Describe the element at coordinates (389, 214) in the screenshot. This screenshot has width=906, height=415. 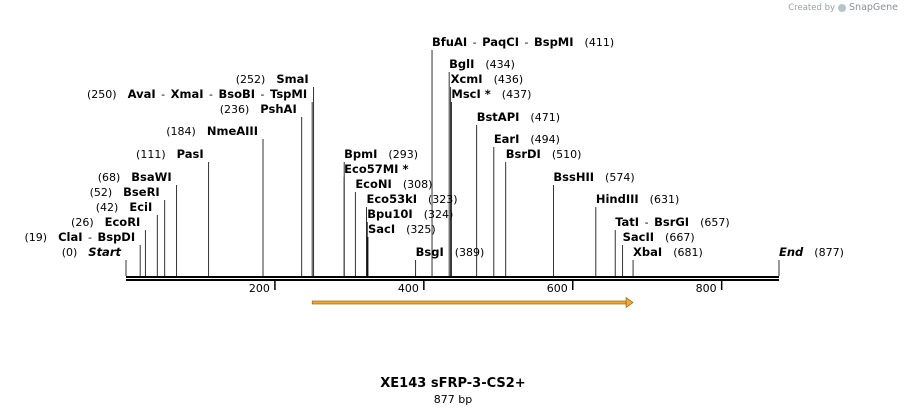
I see `enzyme-name: Bpu10I` at that location.